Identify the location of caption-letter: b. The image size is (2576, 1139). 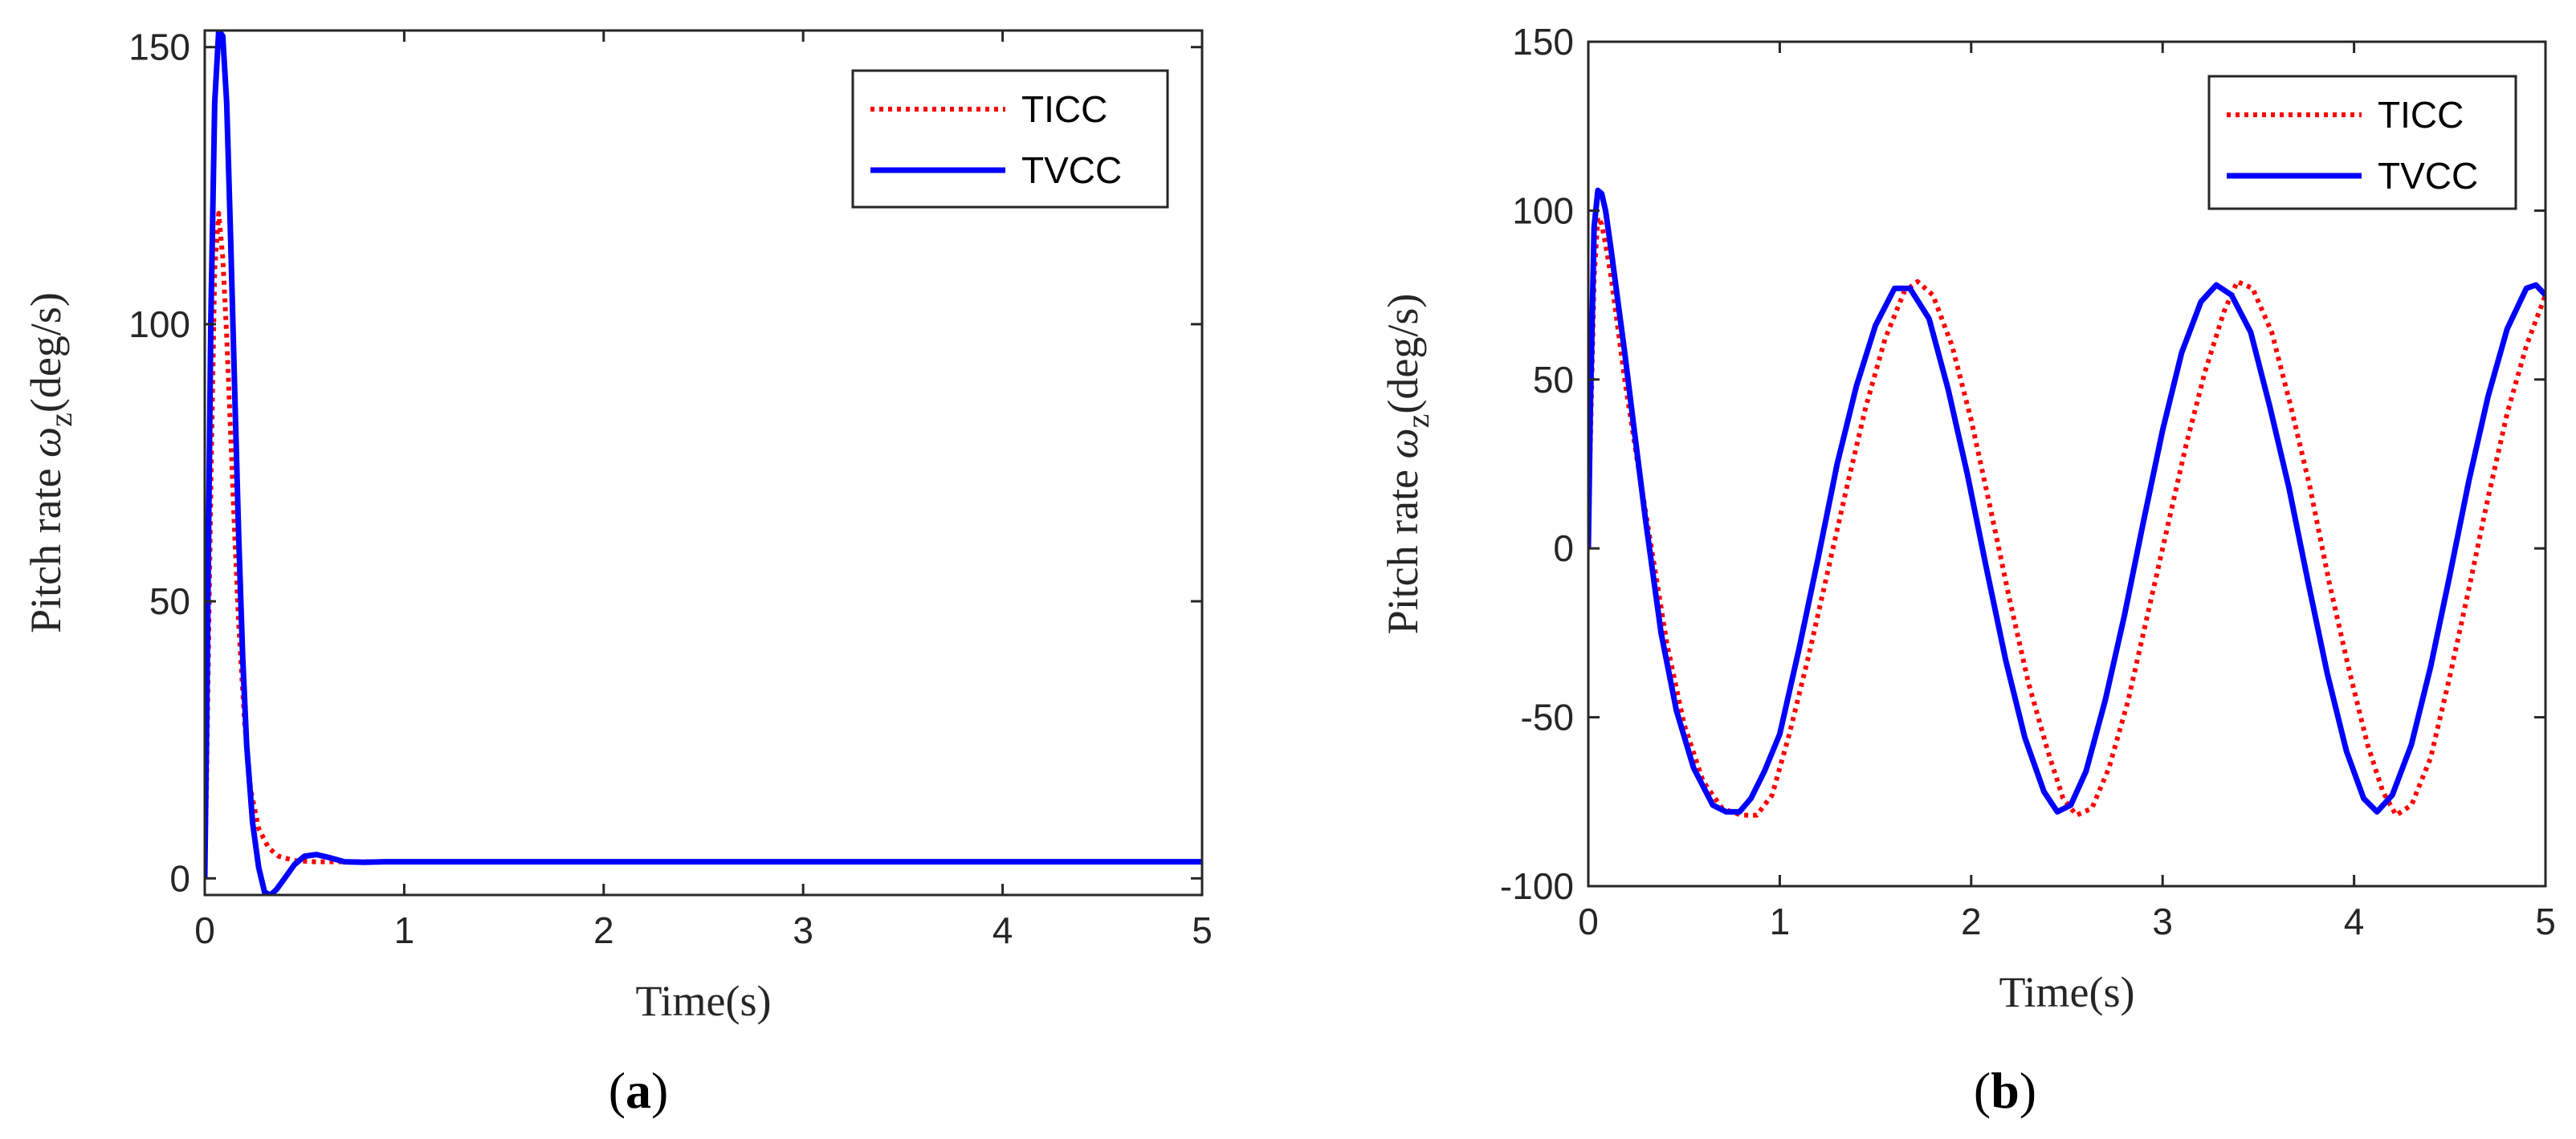
(2005, 1090).